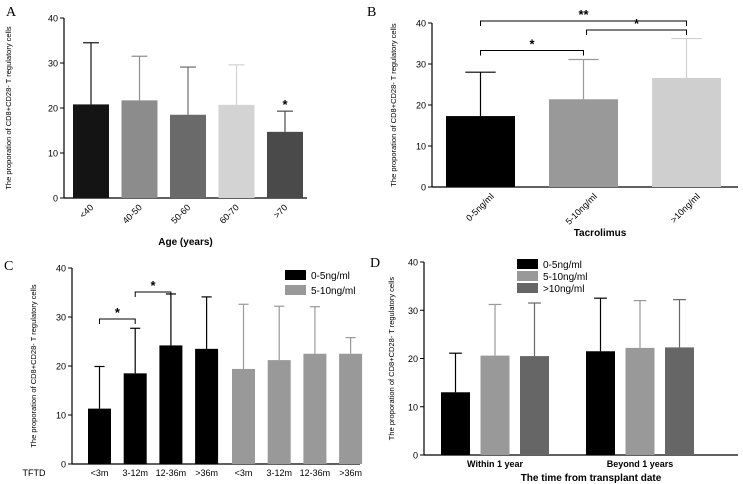 This screenshot has width=743, height=484. What do you see at coordinates (421, 106) in the screenshot?
I see `panel-b-y-tick-label: 20` at bounding box center [421, 106].